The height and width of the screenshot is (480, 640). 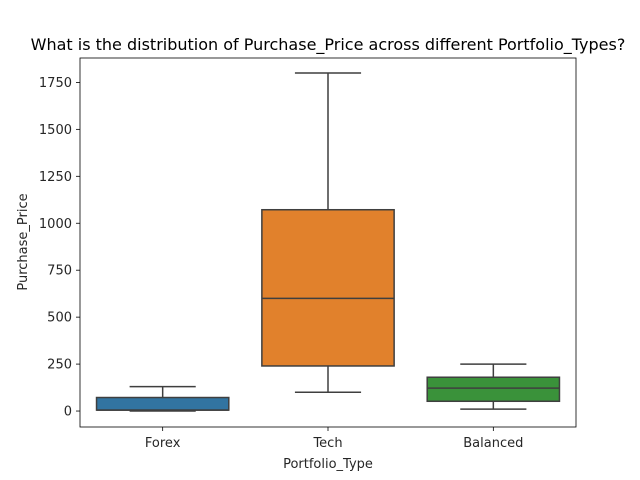 I want to click on y-tick-label: 1750, so click(x=55, y=83).